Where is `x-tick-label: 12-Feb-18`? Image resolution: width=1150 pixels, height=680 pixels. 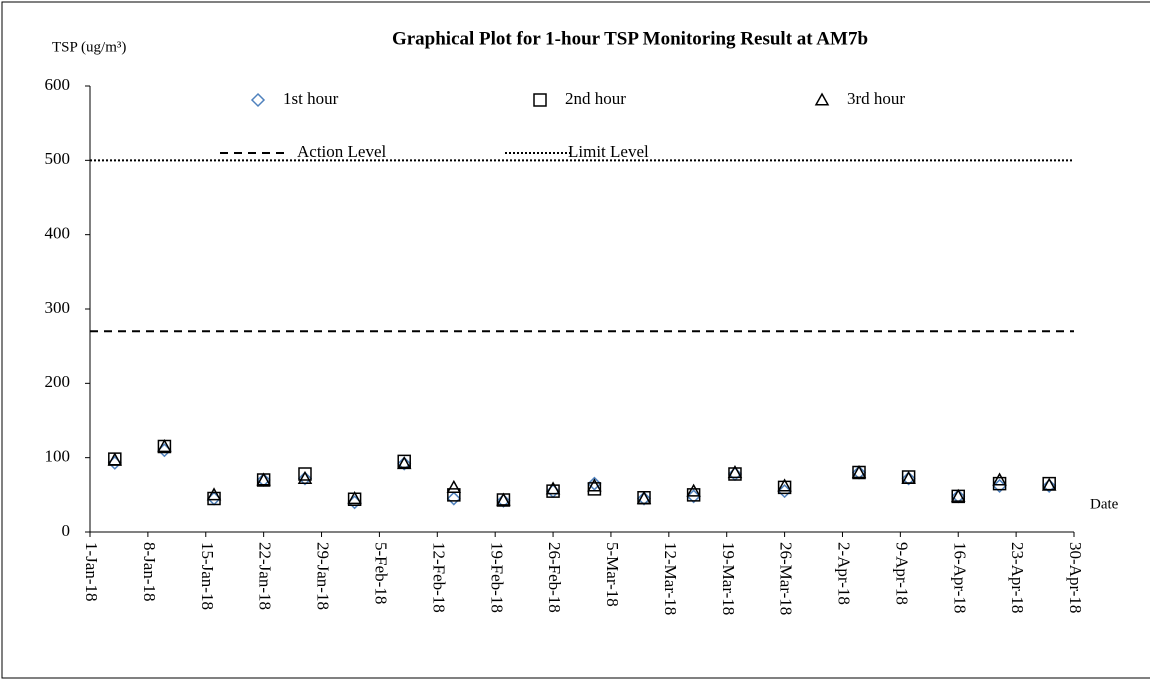 x-tick-label: 12-Feb-18 is located at coordinates (438, 577).